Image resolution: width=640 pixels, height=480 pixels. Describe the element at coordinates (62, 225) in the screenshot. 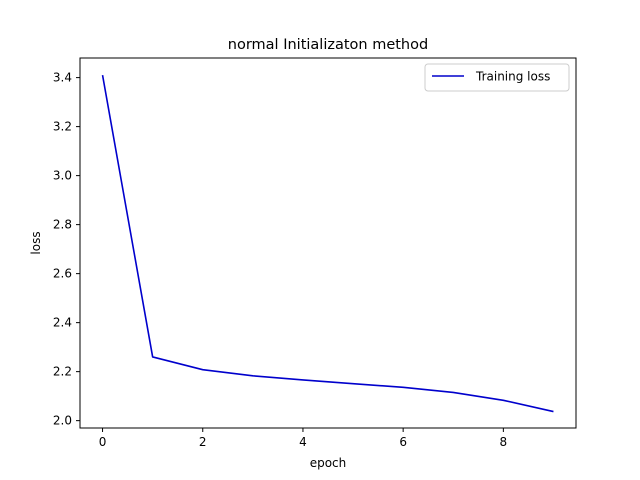

I see `y-tick-label: 2.8` at that location.